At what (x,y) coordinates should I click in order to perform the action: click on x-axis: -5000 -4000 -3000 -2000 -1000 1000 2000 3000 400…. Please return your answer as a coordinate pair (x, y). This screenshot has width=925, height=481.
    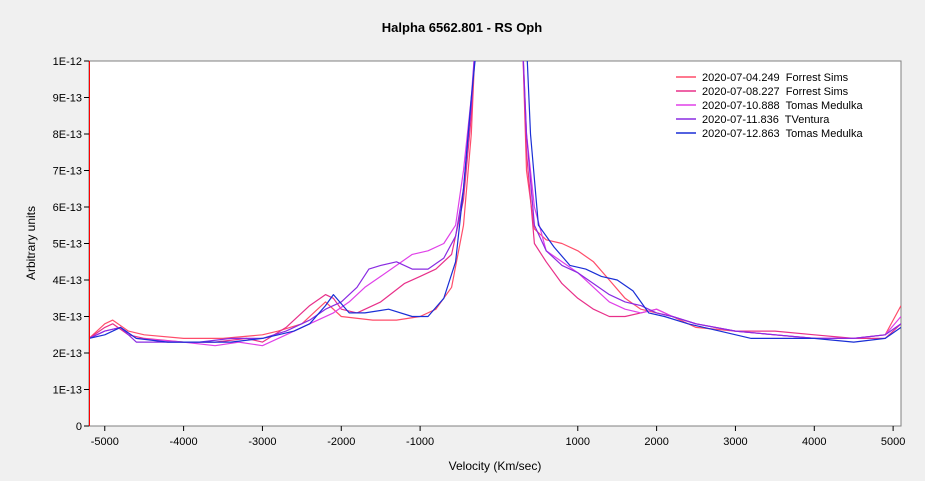
    Looking at the image, I should click on (498, 437).